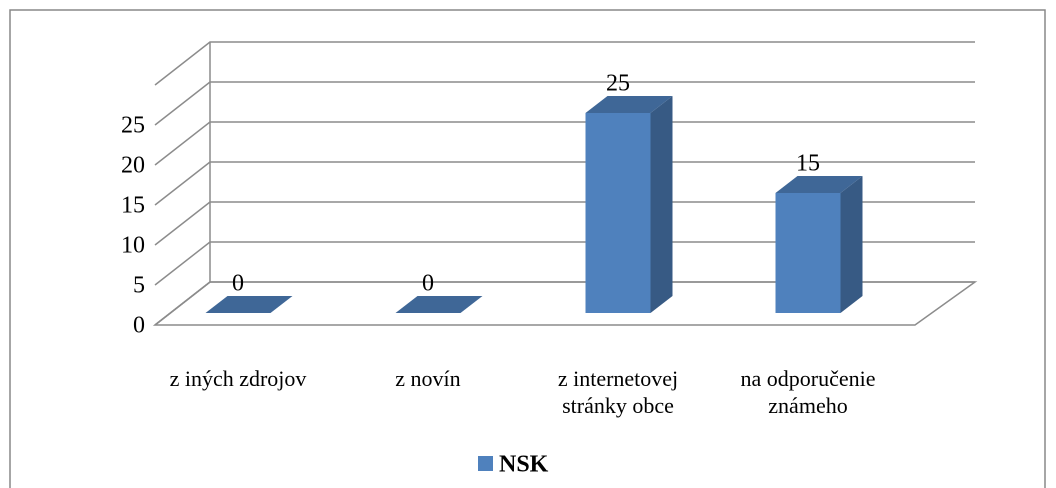 The image size is (1056, 488). Describe the element at coordinates (618, 392) in the screenshot. I see `x-tick-label: z internetovej stránky obce` at that location.